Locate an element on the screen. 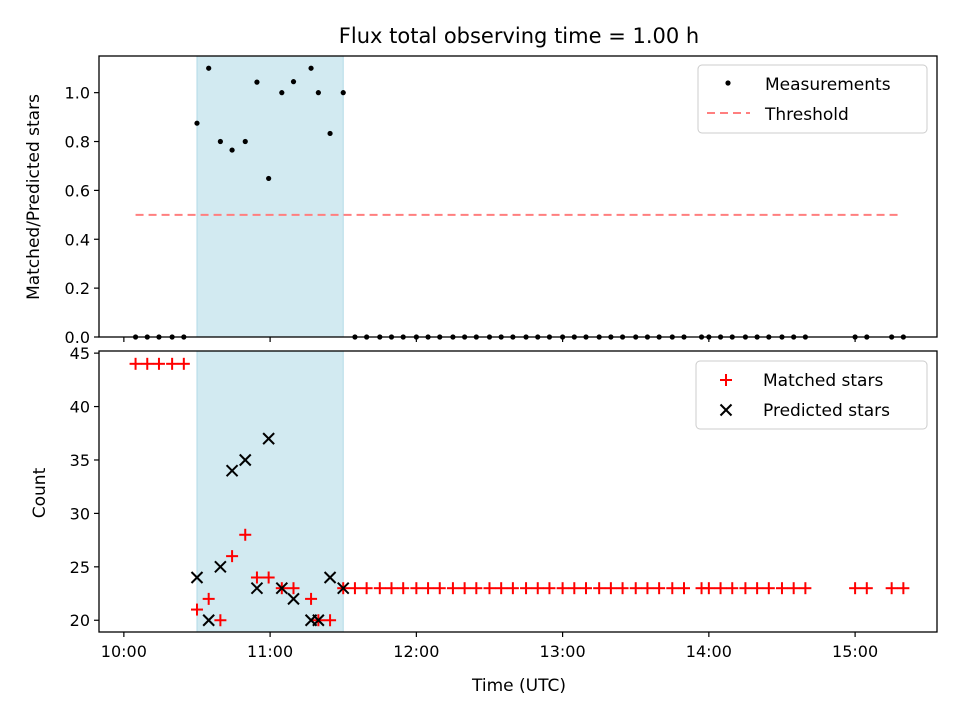  x-axis-label: Time (UTC) is located at coordinates (518, 686).